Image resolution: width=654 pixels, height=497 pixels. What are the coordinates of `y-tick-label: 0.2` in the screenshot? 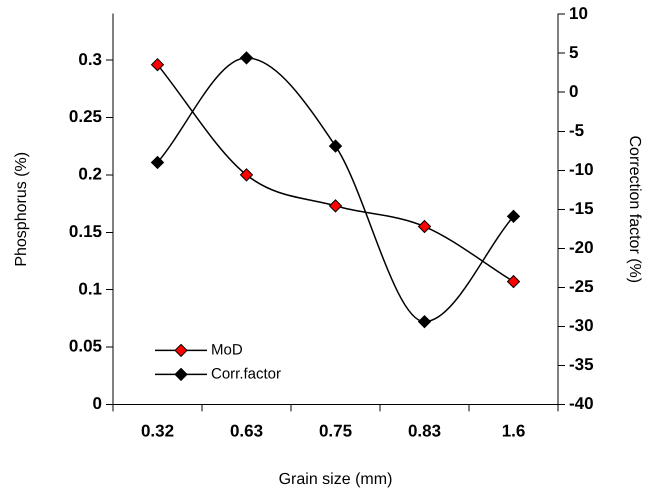 It's located at (90, 174).